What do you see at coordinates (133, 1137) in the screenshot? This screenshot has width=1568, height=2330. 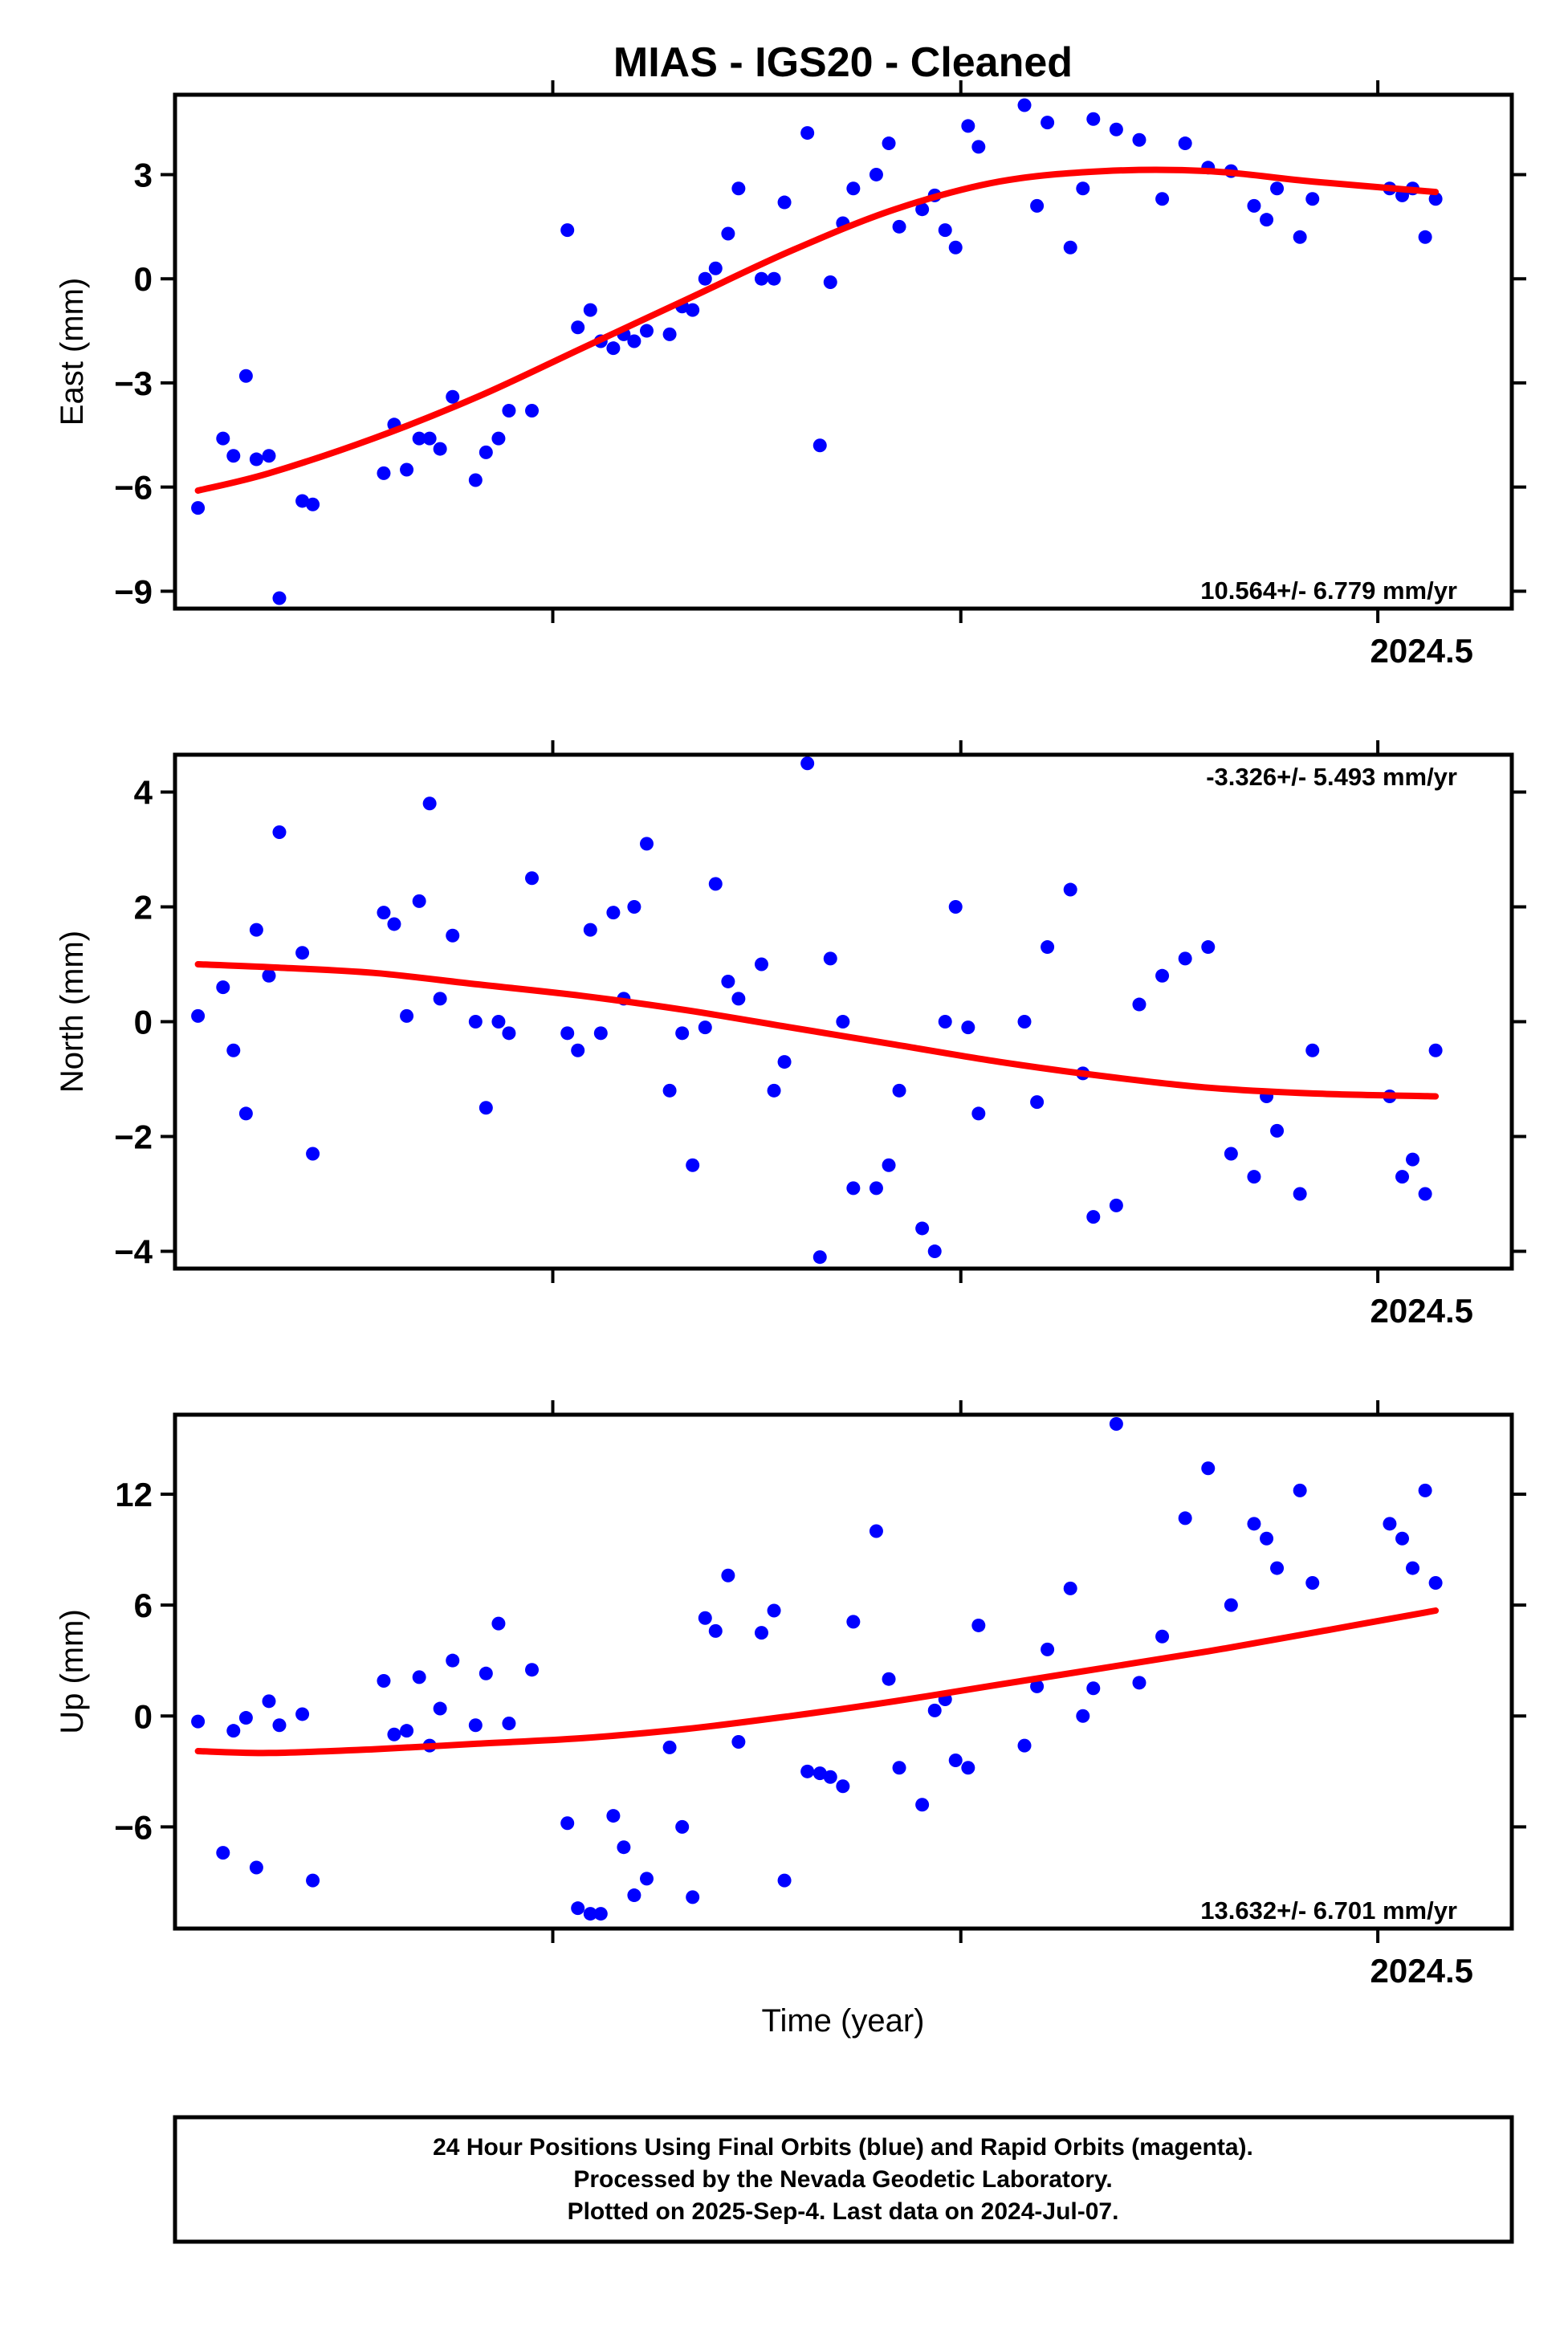 I see `north-y-tick-label: −2` at bounding box center [133, 1137].